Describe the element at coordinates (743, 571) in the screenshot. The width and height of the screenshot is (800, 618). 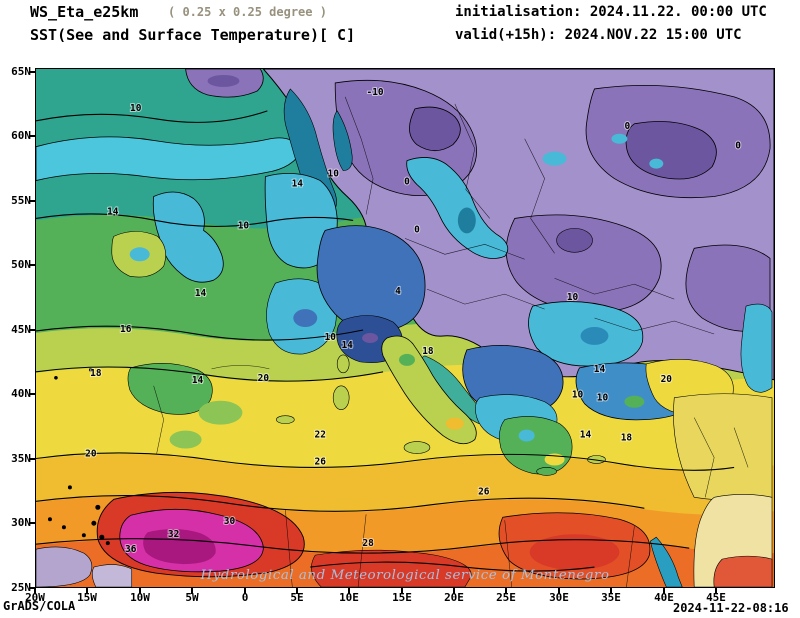
I see `arabia-hot-corner` at that location.